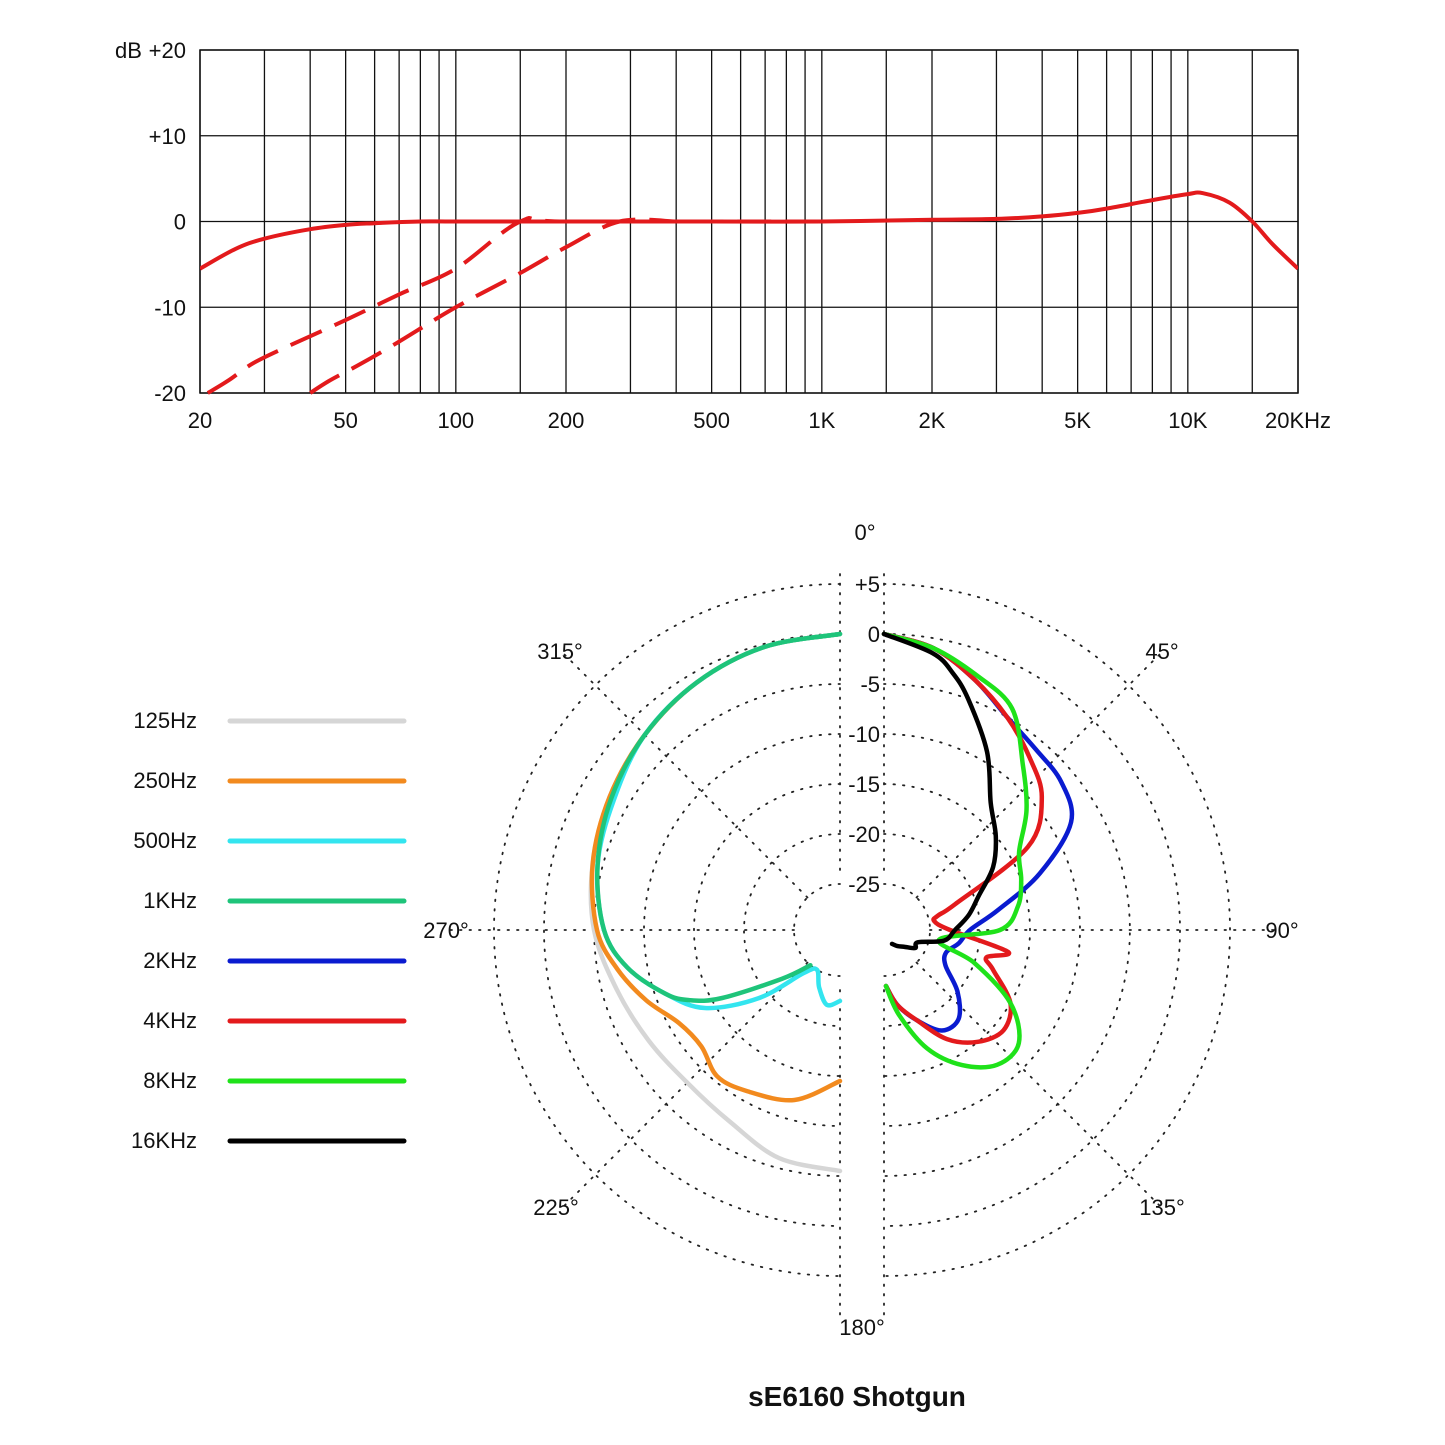 This screenshot has height=1445, width=1445. What do you see at coordinates (165, 840) in the screenshot?
I see `legend-label: 500Hz` at bounding box center [165, 840].